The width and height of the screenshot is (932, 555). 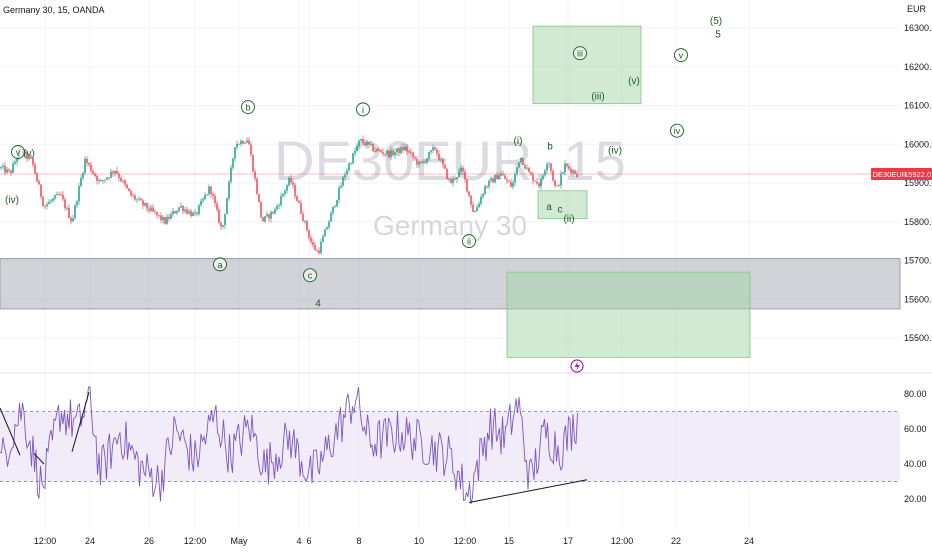 What do you see at coordinates (577, 366) in the screenshot?
I see `alert-icon` at bounding box center [577, 366].